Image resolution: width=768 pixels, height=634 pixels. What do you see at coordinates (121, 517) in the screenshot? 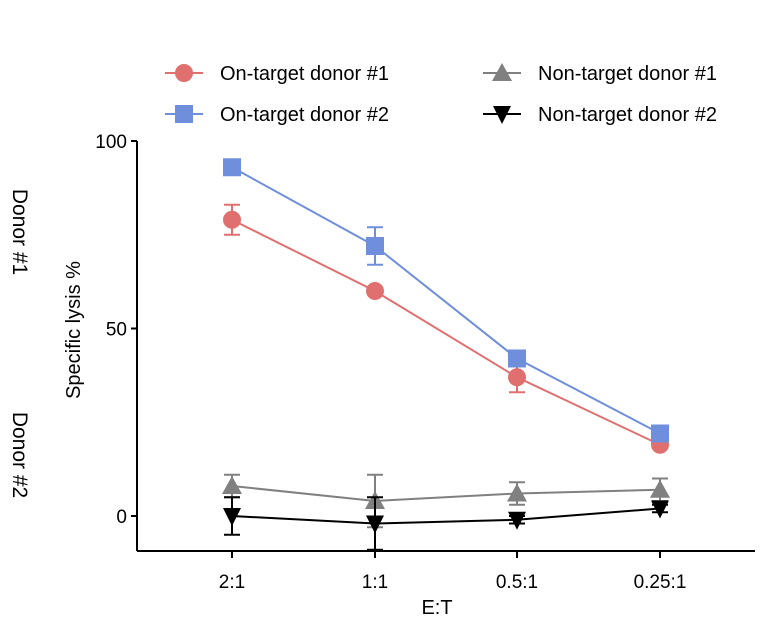
I see `y-tick-label: 0` at bounding box center [121, 517].